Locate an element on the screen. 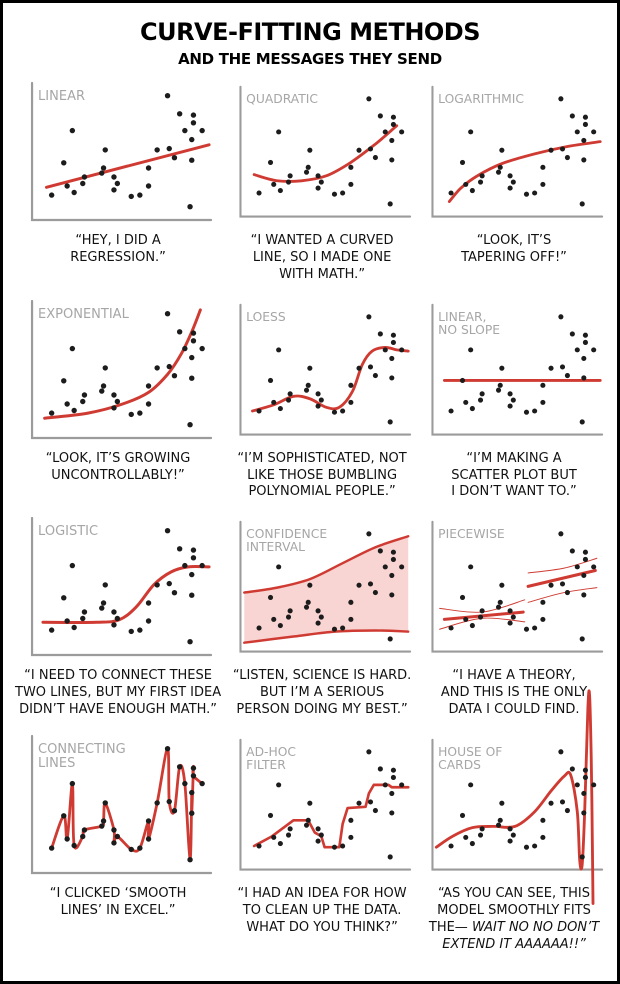 The image size is (620, 984). caption-line: SCATTER PLOT BUT is located at coordinates (514, 475).